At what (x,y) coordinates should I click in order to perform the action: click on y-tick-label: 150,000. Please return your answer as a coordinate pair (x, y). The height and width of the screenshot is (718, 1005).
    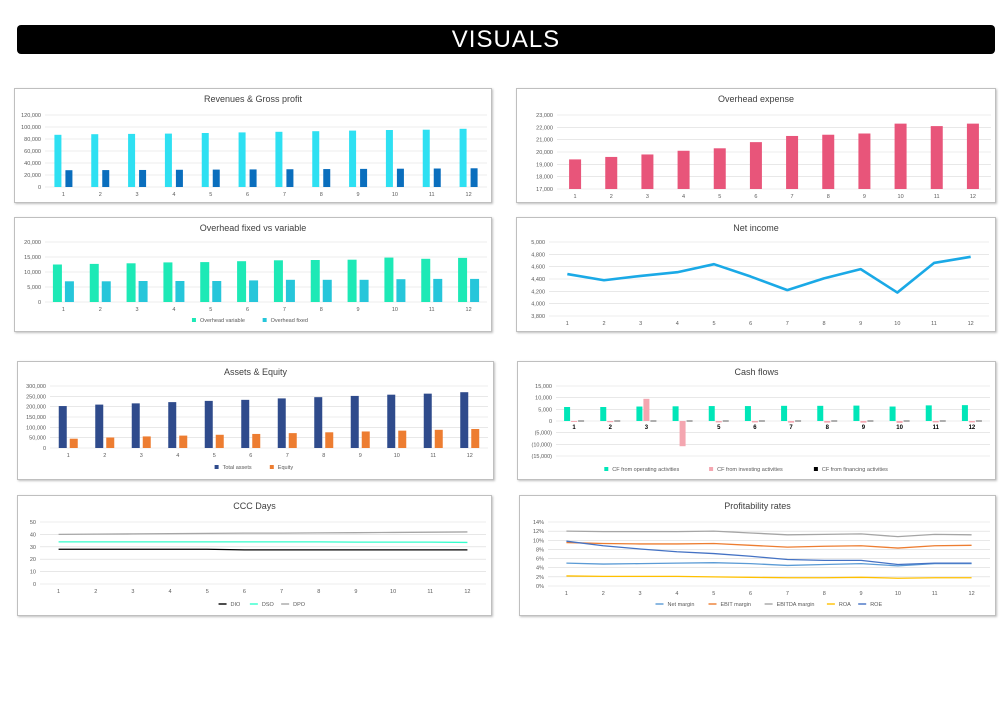
    Looking at the image, I should click on (36, 418).